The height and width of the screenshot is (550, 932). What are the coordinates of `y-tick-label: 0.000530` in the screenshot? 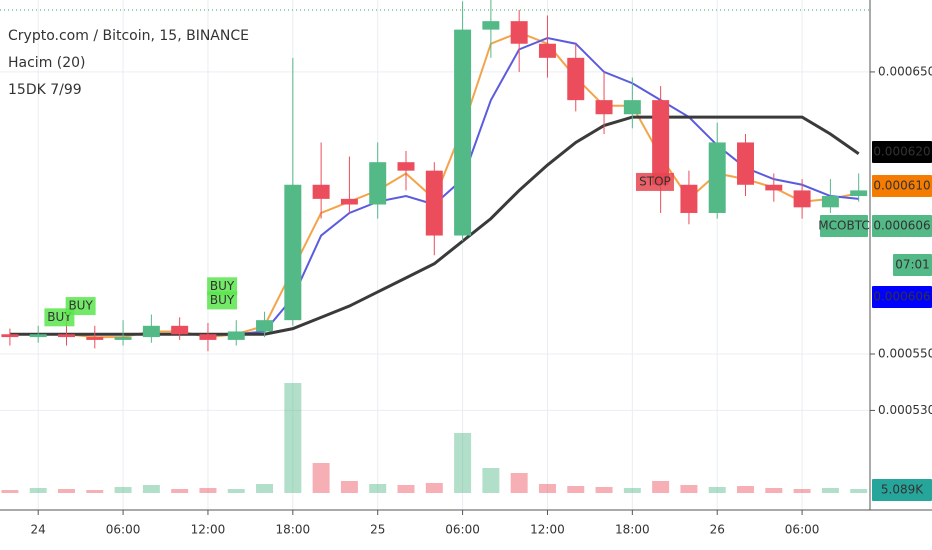 It's located at (905, 410).